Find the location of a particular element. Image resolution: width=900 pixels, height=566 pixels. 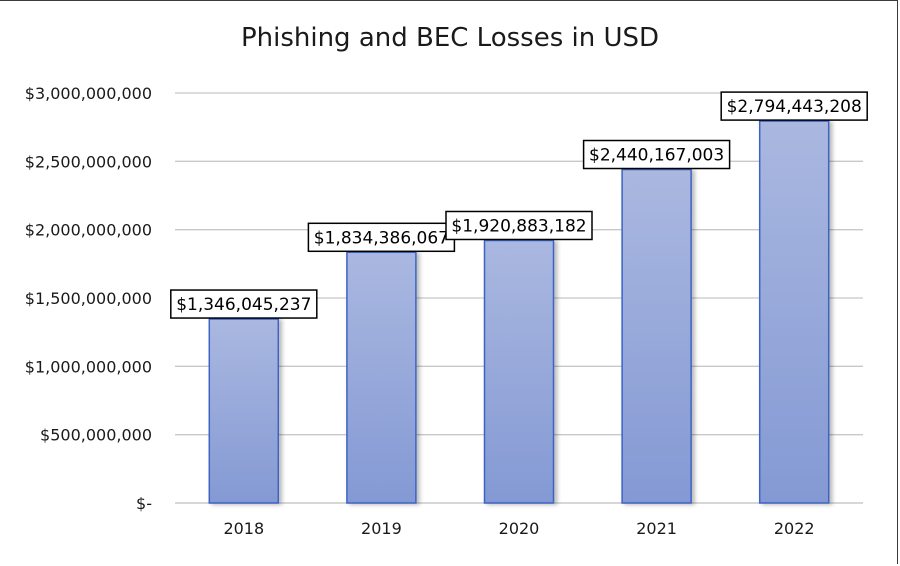

y-tick-label: $1,500,000,000 is located at coordinates (88, 298).